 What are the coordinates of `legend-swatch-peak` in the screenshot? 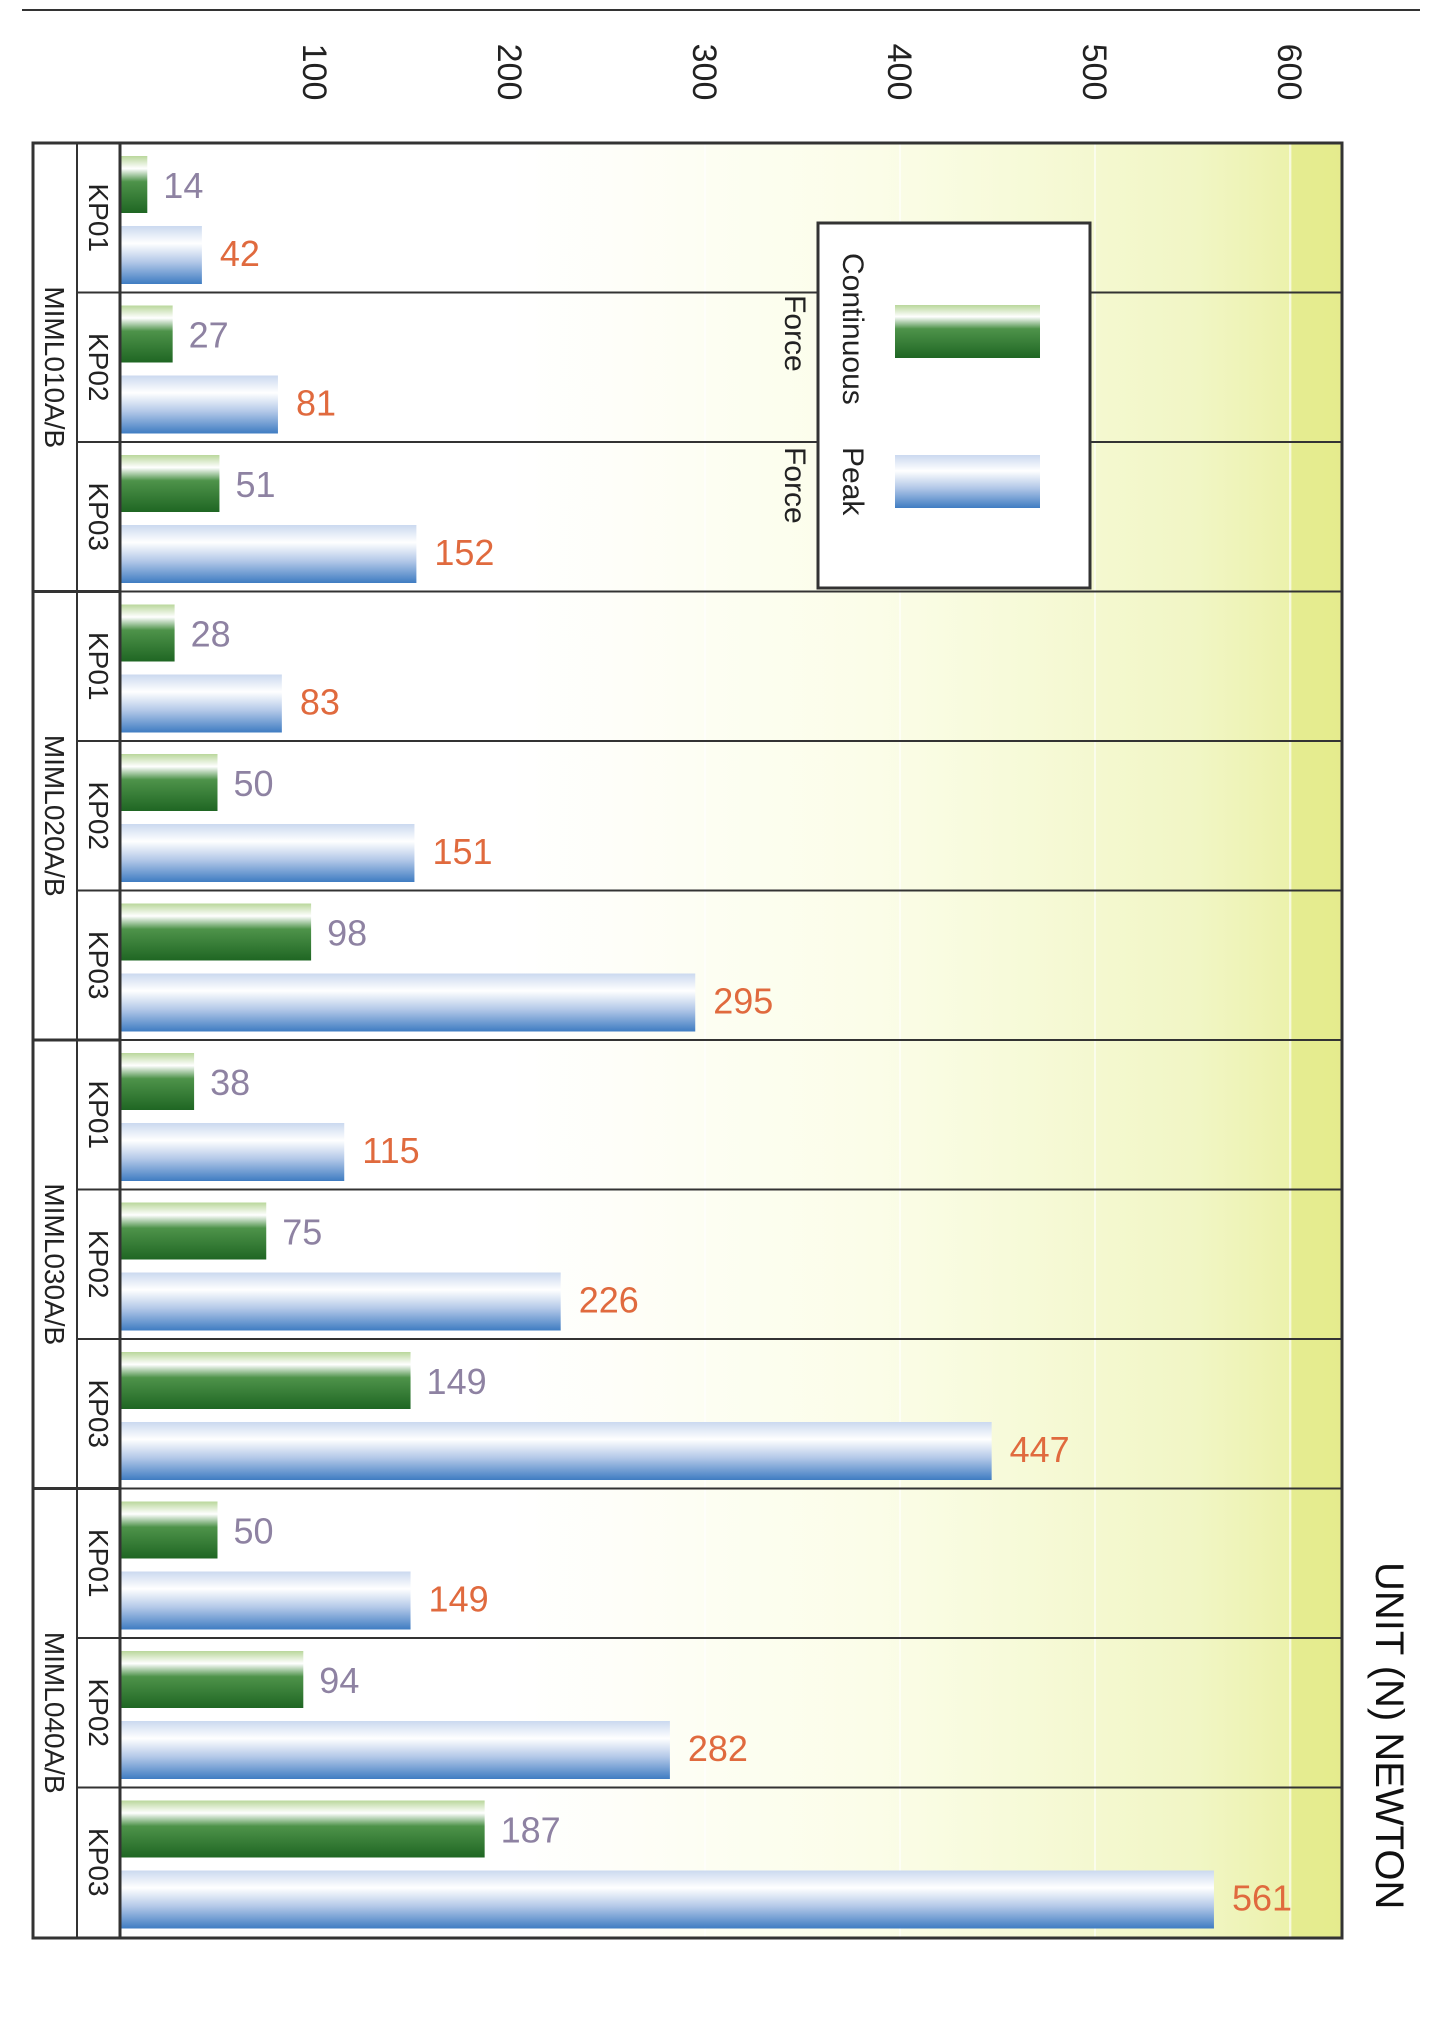 It's located at (967, 481).